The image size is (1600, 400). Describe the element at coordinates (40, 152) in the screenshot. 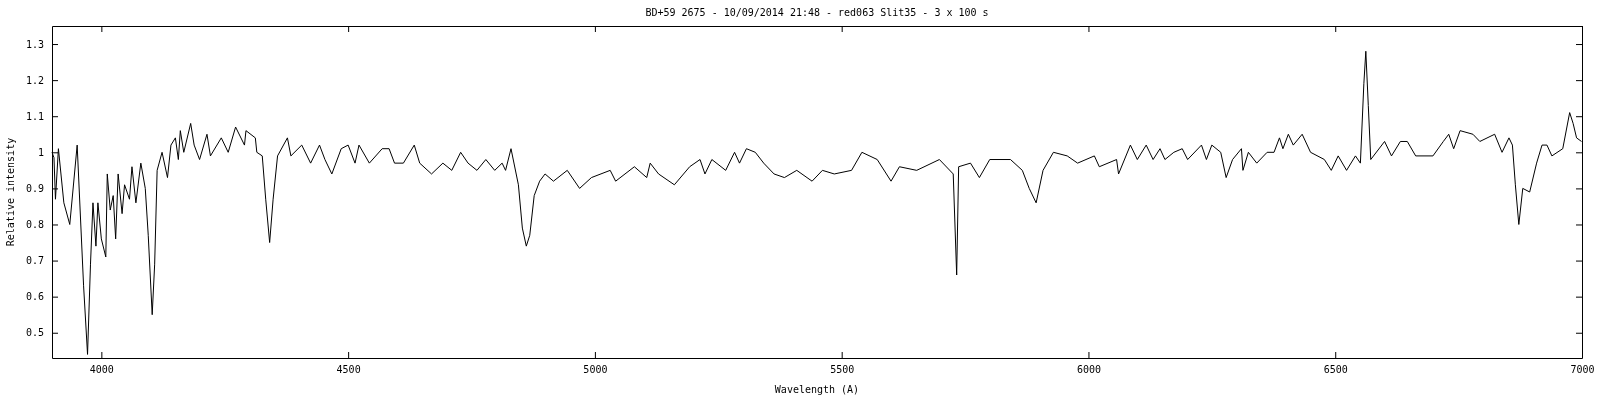

I see `y-tick-label: 1` at that location.